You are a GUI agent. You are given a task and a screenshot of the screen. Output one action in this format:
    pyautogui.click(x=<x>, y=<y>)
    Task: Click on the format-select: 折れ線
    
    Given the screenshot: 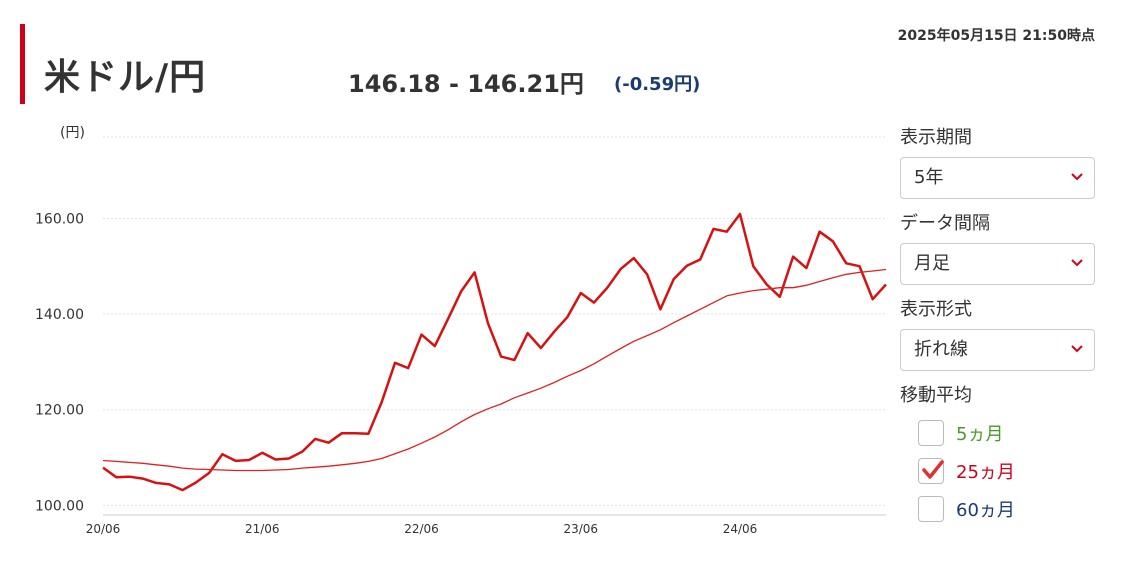 What is the action you would take?
    pyautogui.click(x=997, y=350)
    